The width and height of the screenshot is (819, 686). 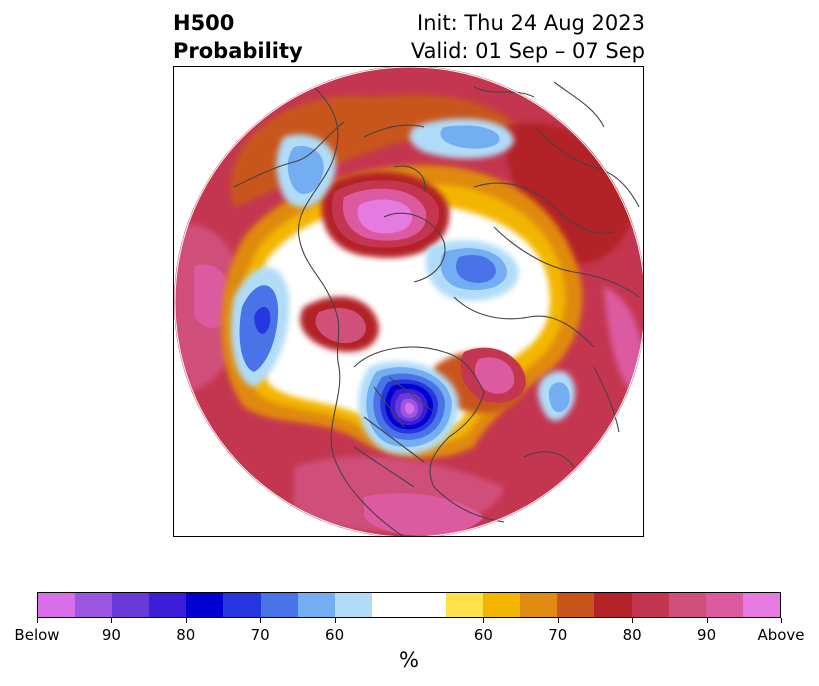 I want to click on valid-range: Valid: 01 Sep – 07 Sep, so click(x=527, y=51).